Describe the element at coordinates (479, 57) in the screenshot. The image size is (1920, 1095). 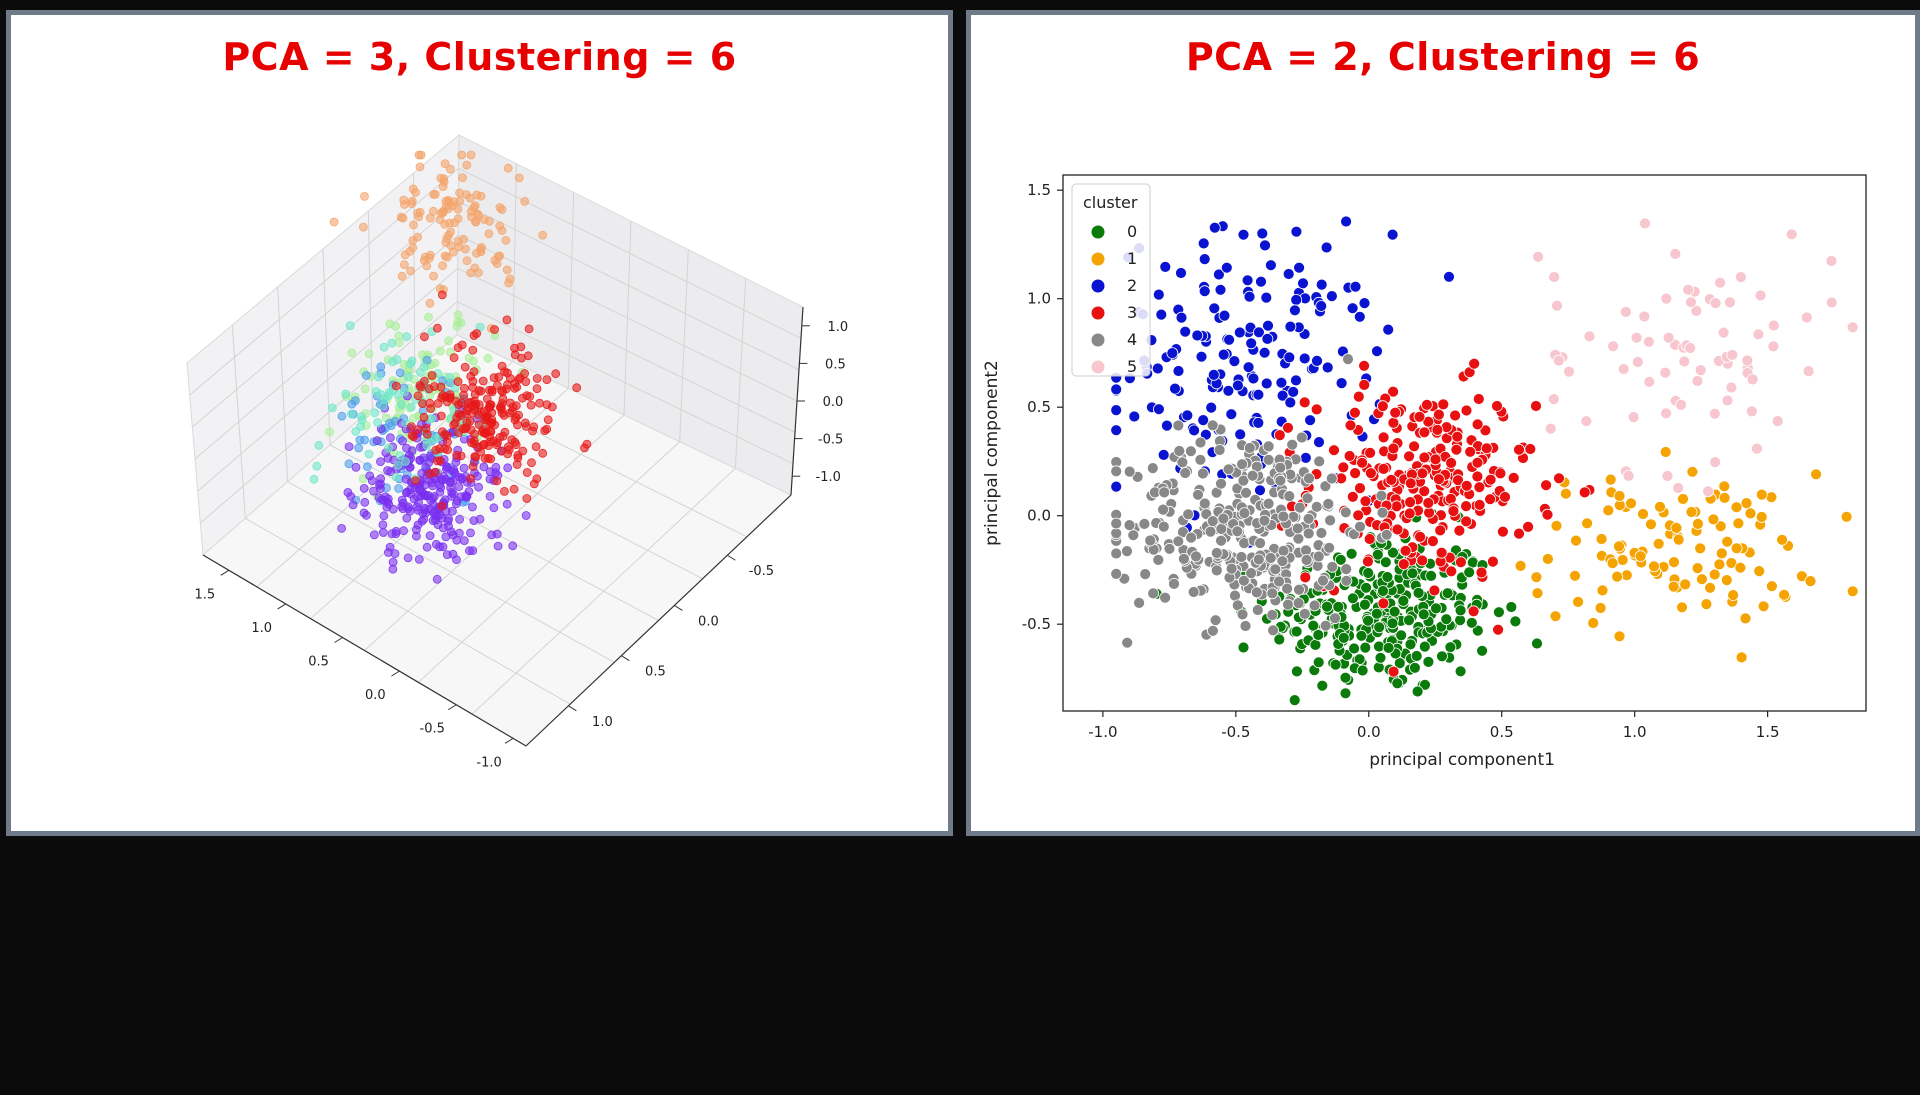
I see `left-chart-title: PCA = 3, Clustering = 6` at that location.